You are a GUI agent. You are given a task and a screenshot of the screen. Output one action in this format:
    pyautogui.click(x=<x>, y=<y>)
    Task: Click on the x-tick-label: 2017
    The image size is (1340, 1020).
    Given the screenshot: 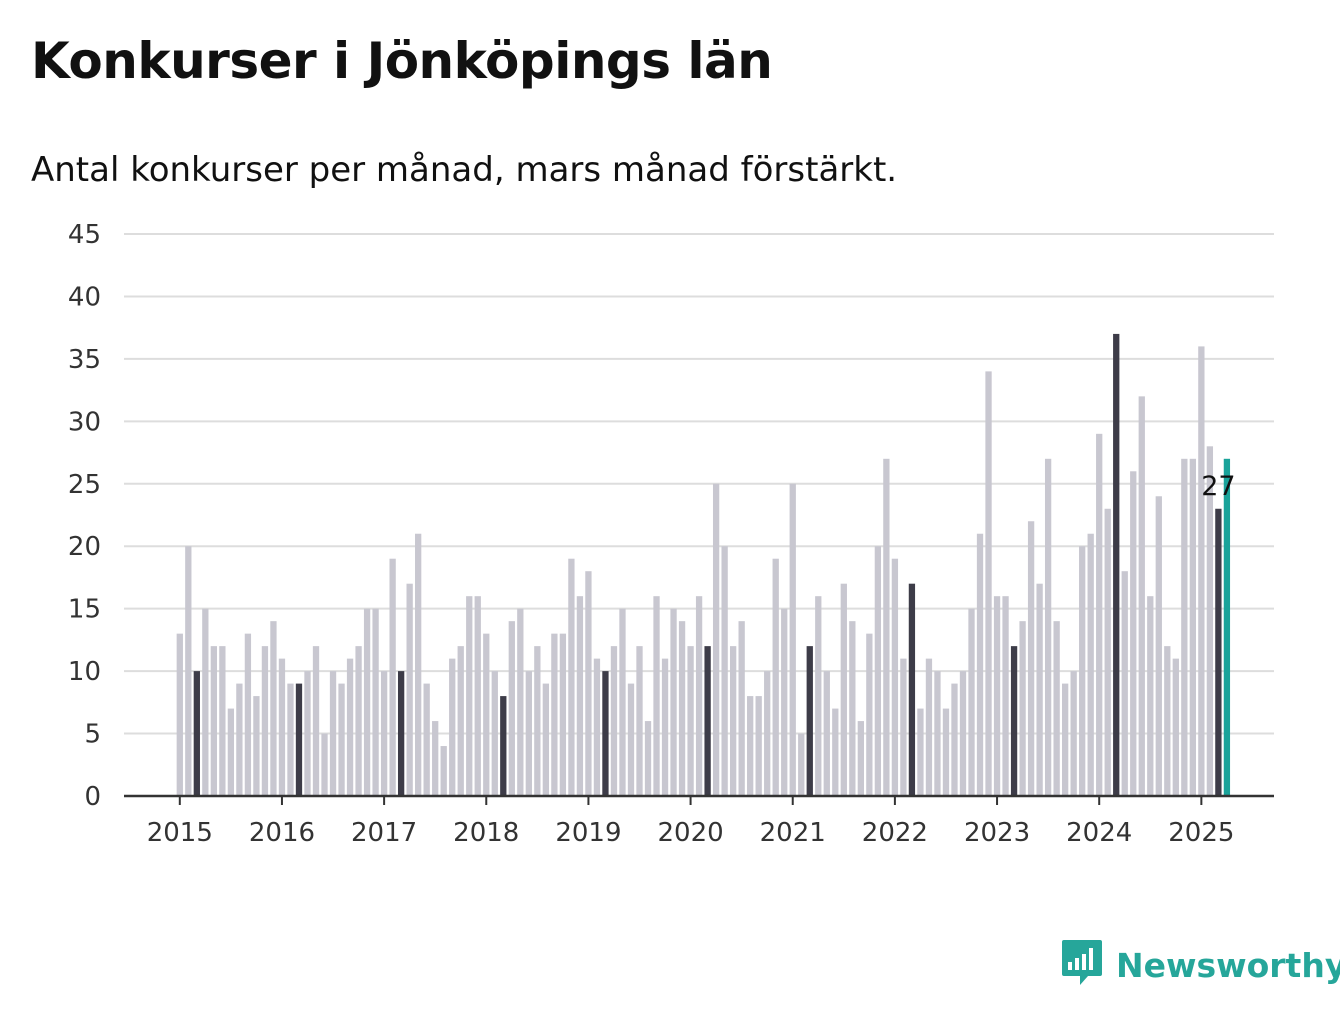 What is the action you would take?
    pyautogui.click(x=384, y=833)
    